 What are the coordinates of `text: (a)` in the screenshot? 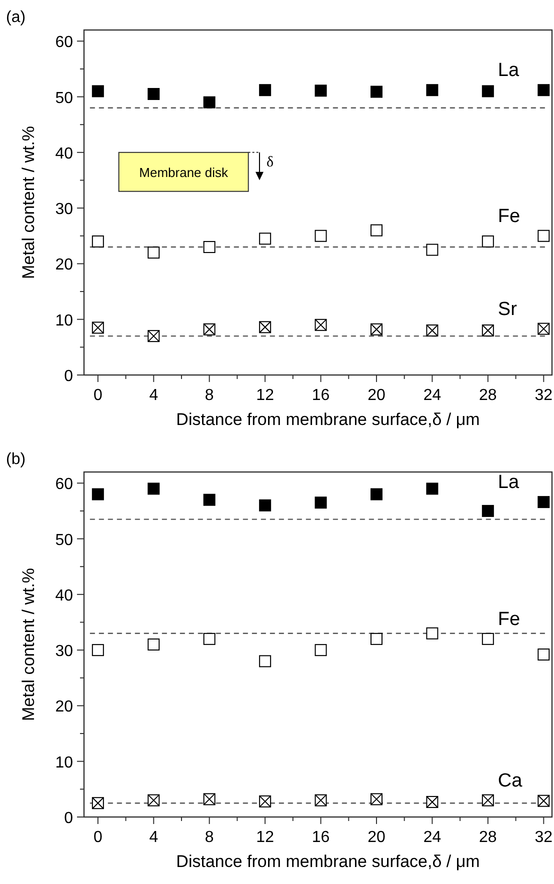 It's located at (16, 17).